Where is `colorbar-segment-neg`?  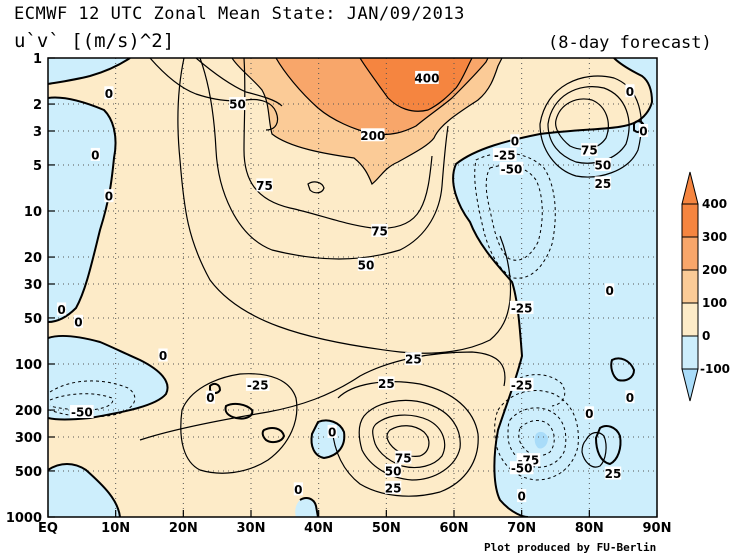 colorbar-segment-neg is located at coordinates (690, 352).